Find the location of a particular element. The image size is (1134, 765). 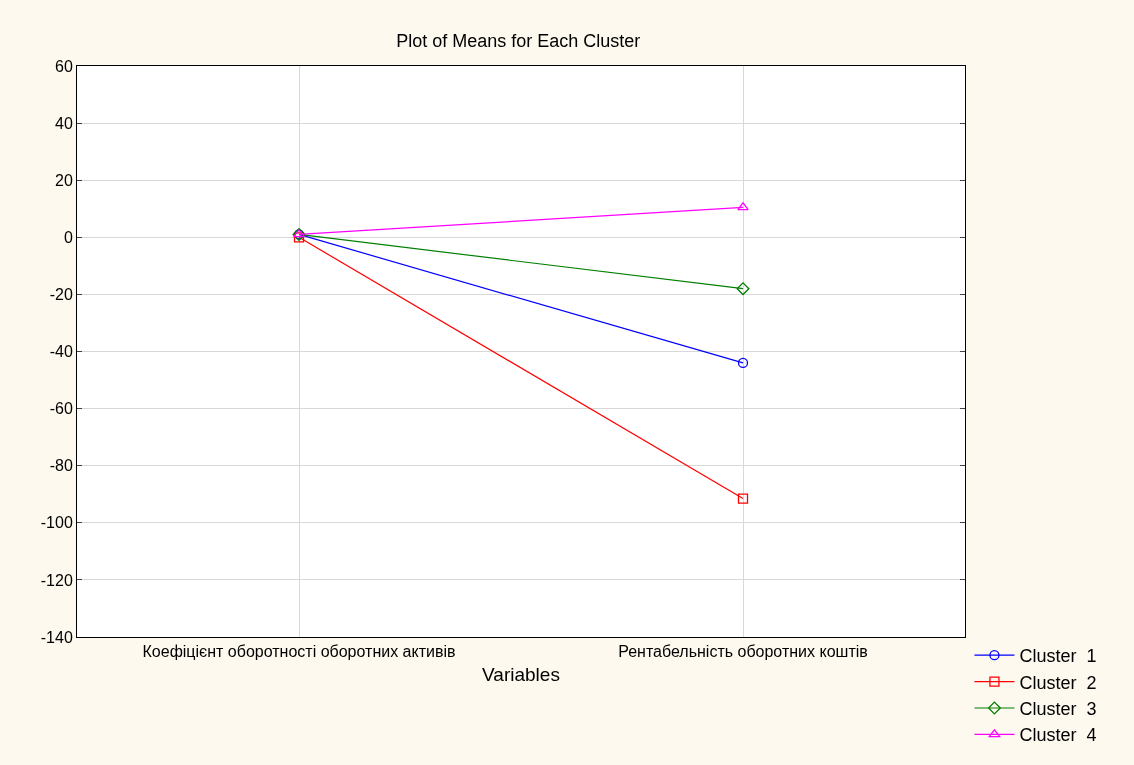

legend-label: Cluster 2 is located at coordinates (1058, 682).